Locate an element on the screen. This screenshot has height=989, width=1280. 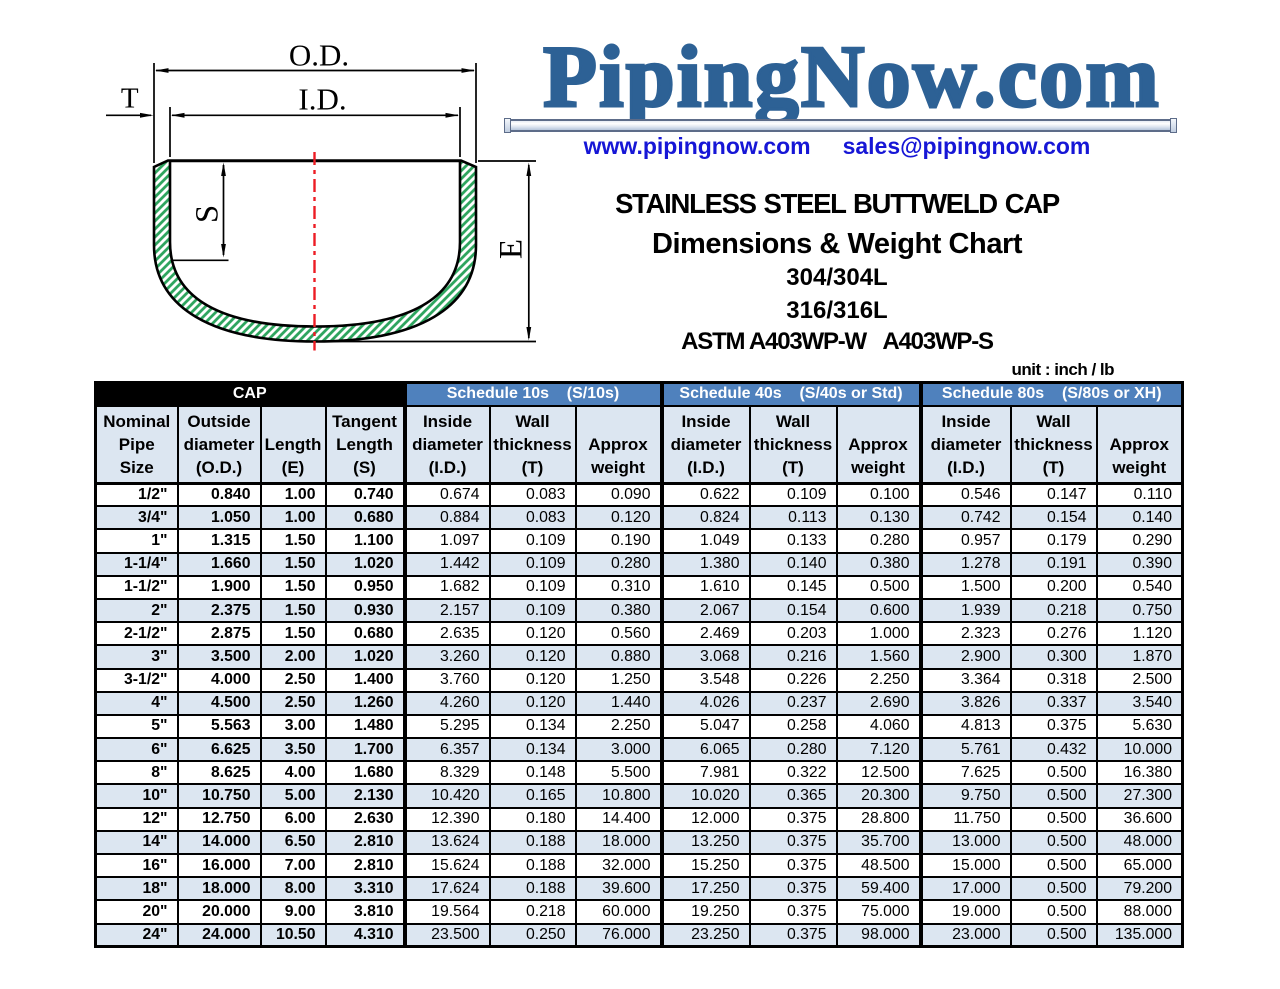
svg-text: T is located at coordinates (130, 99).